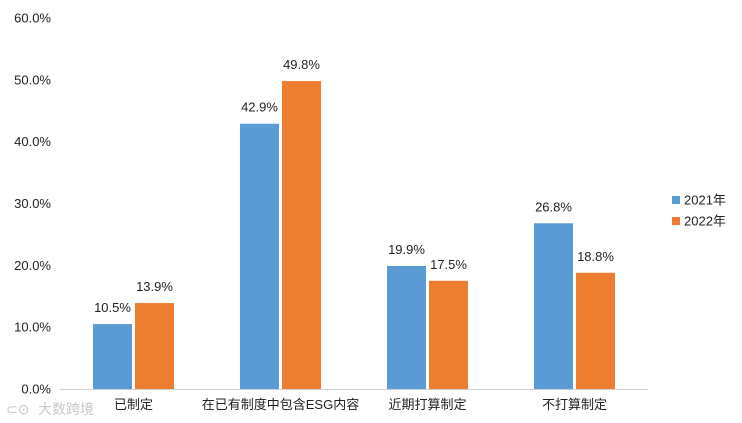 The width and height of the screenshot is (742, 423). Describe the element at coordinates (32, 265) in the screenshot. I see `y-tick-label: 20.0%` at that location.